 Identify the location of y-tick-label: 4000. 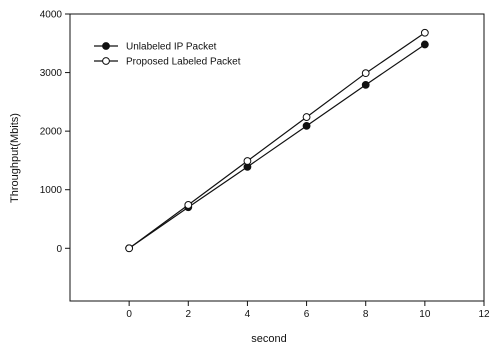
(51, 15).